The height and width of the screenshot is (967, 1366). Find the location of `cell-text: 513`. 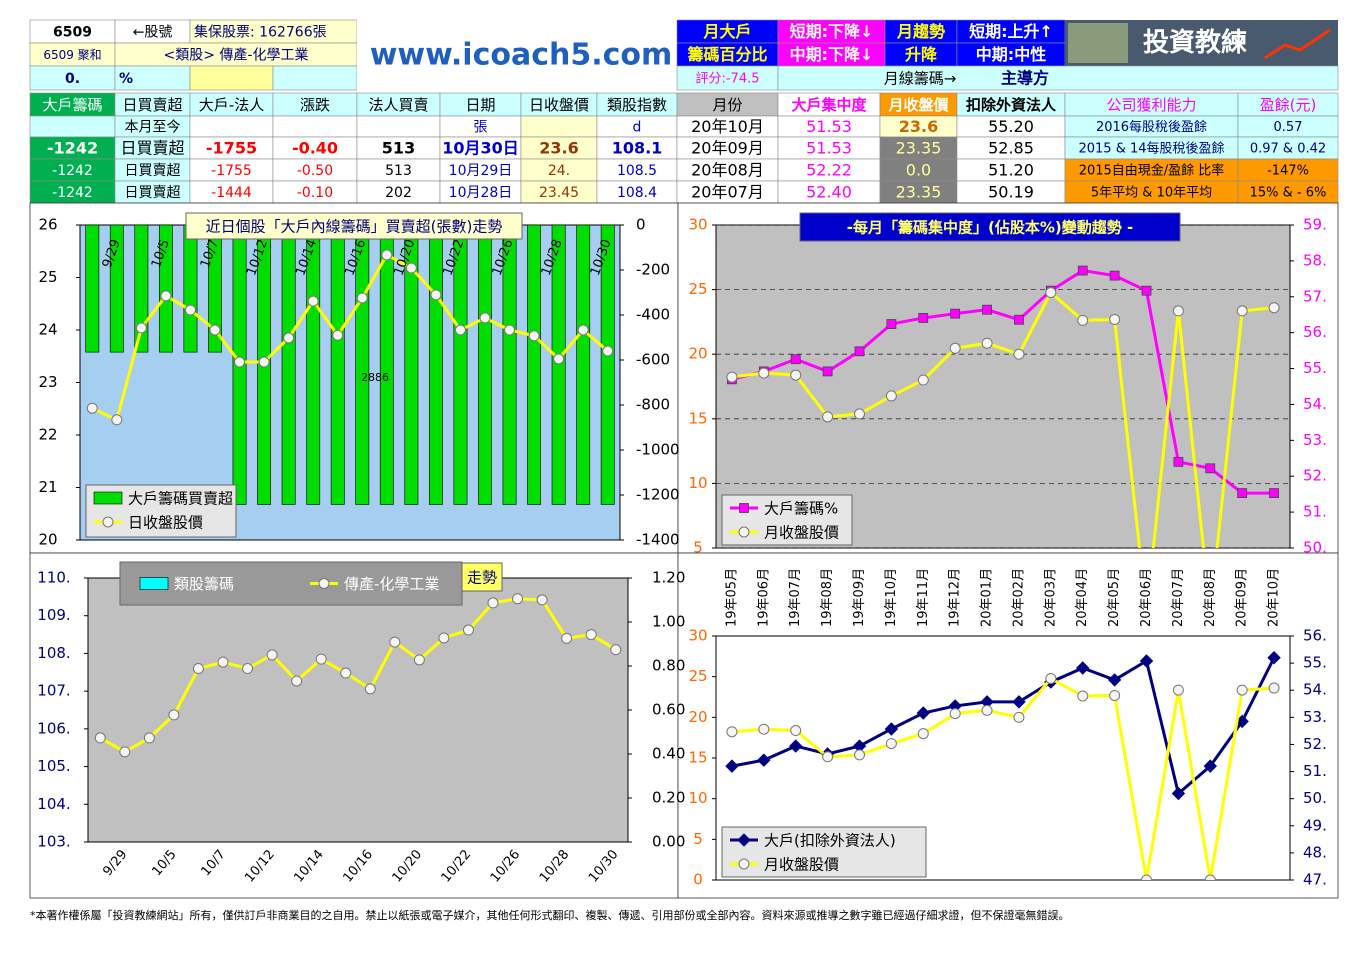

cell-text: 513 is located at coordinates (398, 171).